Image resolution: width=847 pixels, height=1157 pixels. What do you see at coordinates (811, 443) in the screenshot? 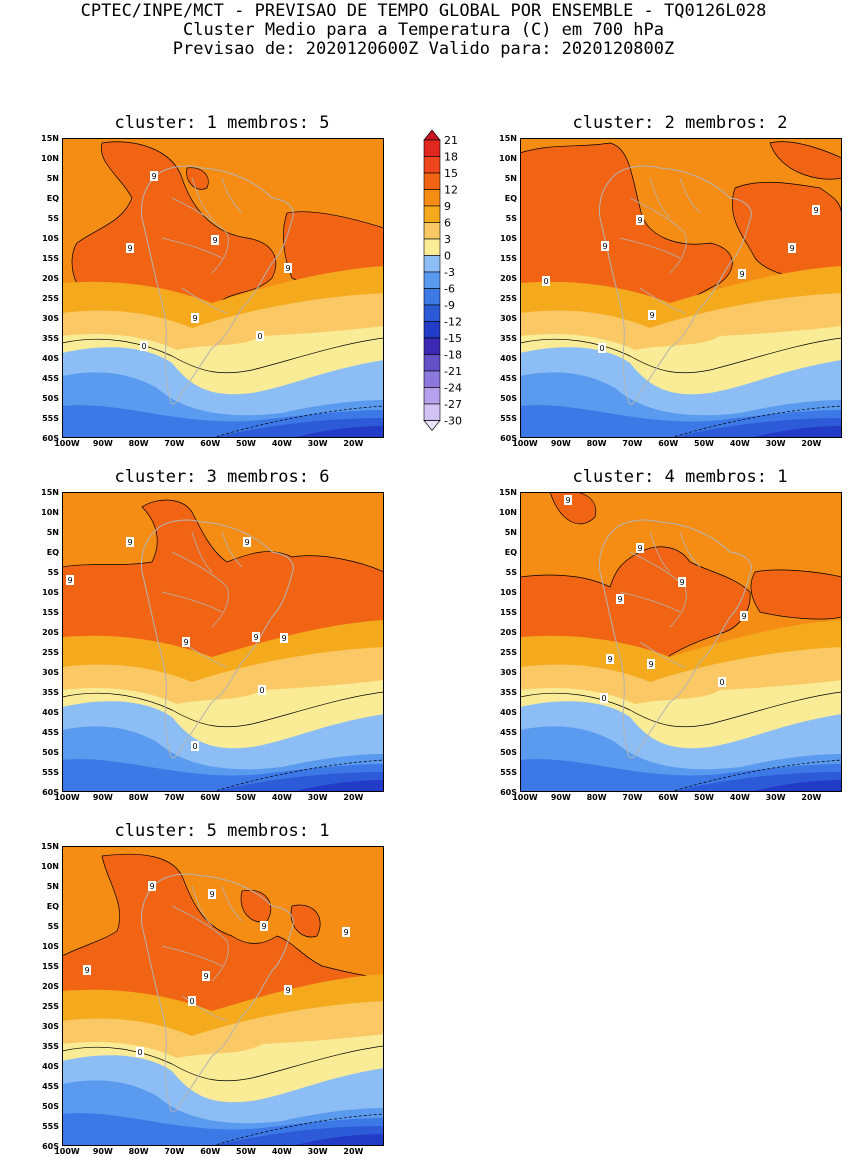
I see `lon-tick-label: 20W` at bounding box center [811, 443].